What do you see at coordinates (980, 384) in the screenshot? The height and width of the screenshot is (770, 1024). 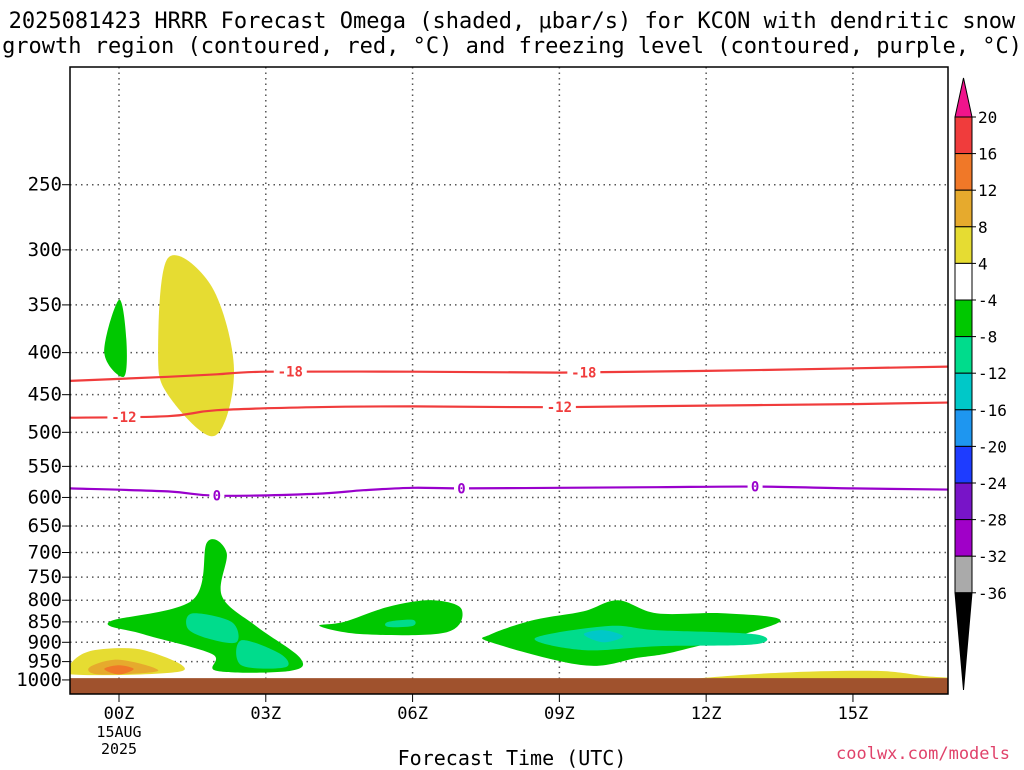 I see `colorbar: 20 16 12 8 4 -4 -8 -12 -16 -20 -24 -28 -32 -36` at bounding box center [980, 384].